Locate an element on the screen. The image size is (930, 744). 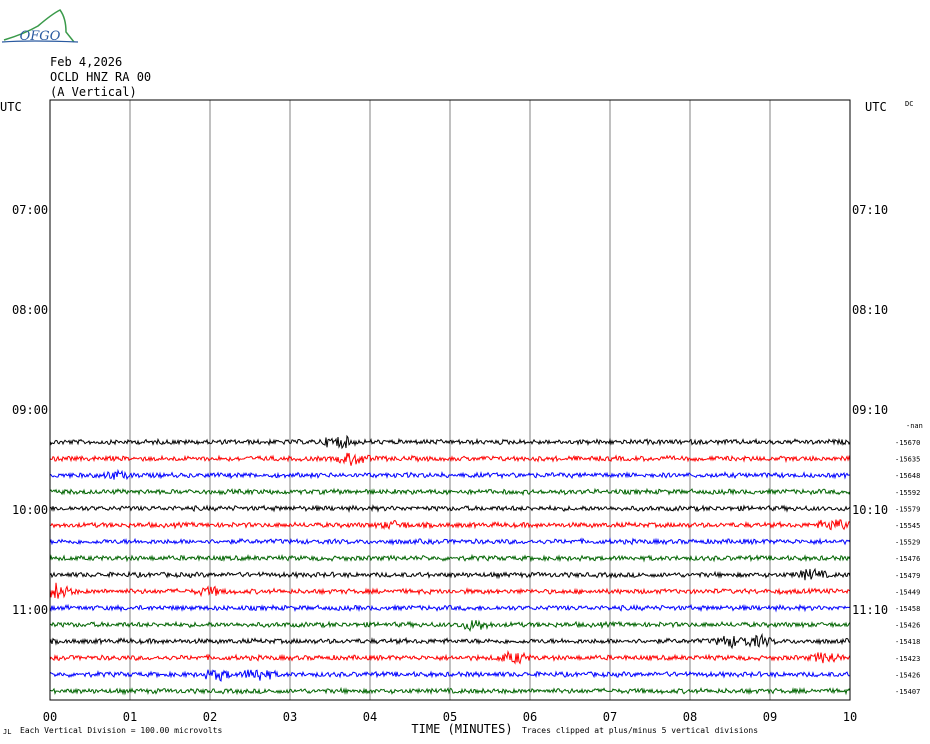
x-tick-label: 00 is located at coordinates (50, 717).